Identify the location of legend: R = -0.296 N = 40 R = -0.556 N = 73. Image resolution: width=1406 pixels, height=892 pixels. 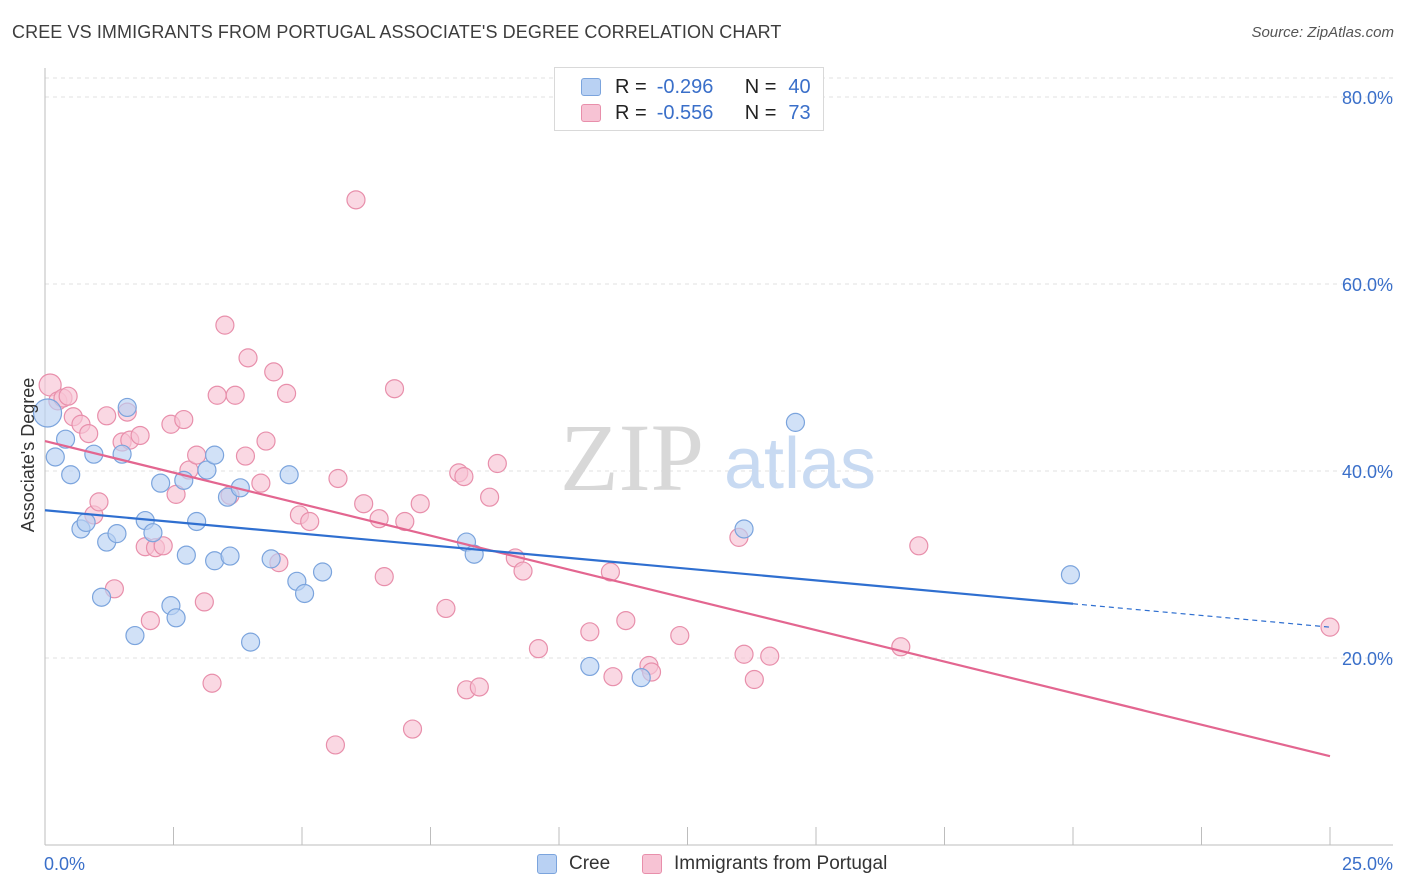
(689, 99).